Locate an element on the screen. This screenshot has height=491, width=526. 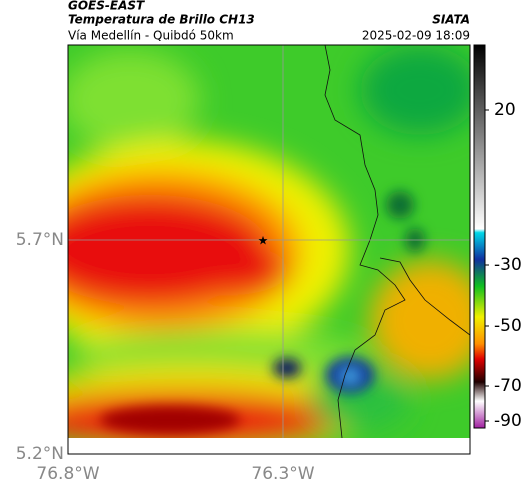
subtitle: Temperatura de Brillo CH13 is located at coordinates (161, 20).